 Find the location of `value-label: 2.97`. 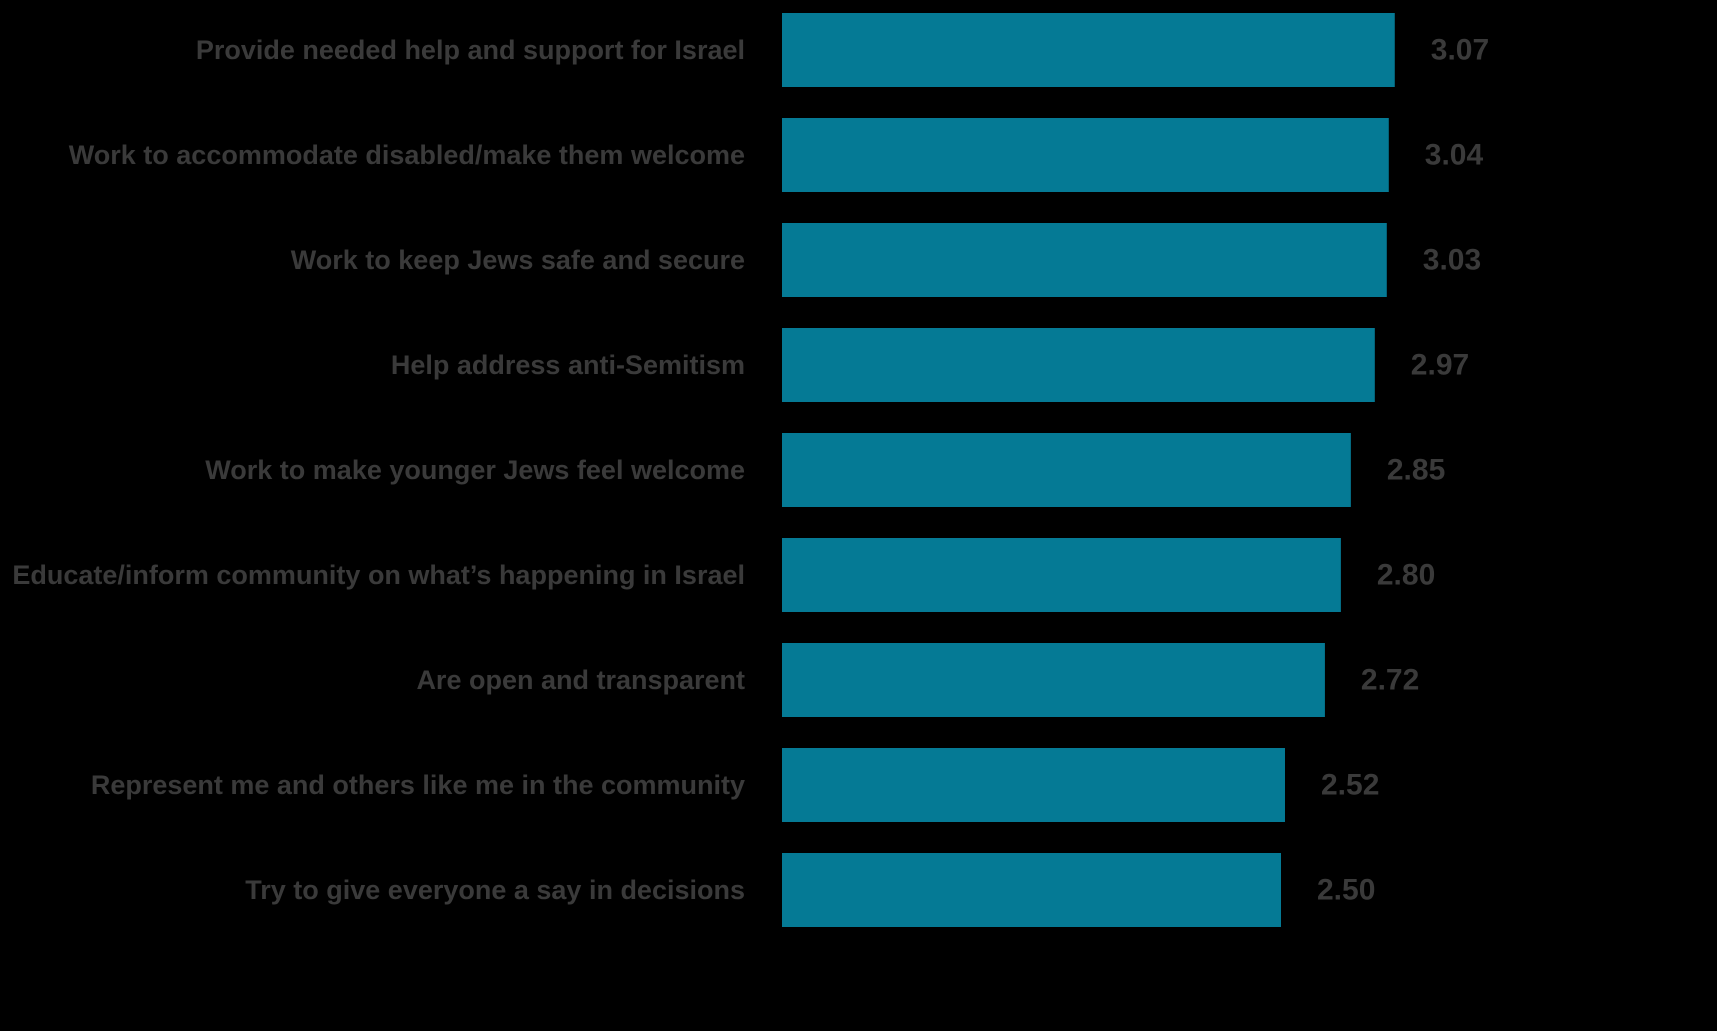

value-label: 2.97 is located at coordinates (1440, 365).